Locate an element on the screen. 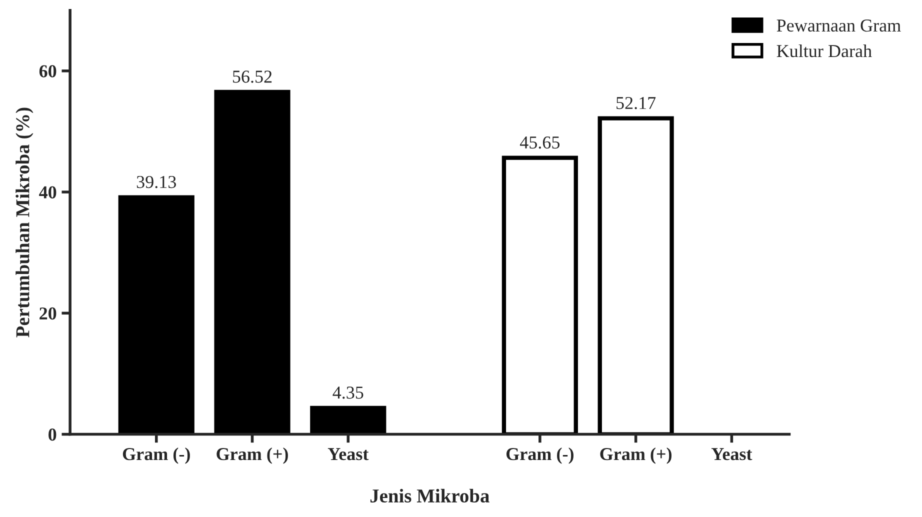  data-label: 39.13 is located at coordinates (156, 182).